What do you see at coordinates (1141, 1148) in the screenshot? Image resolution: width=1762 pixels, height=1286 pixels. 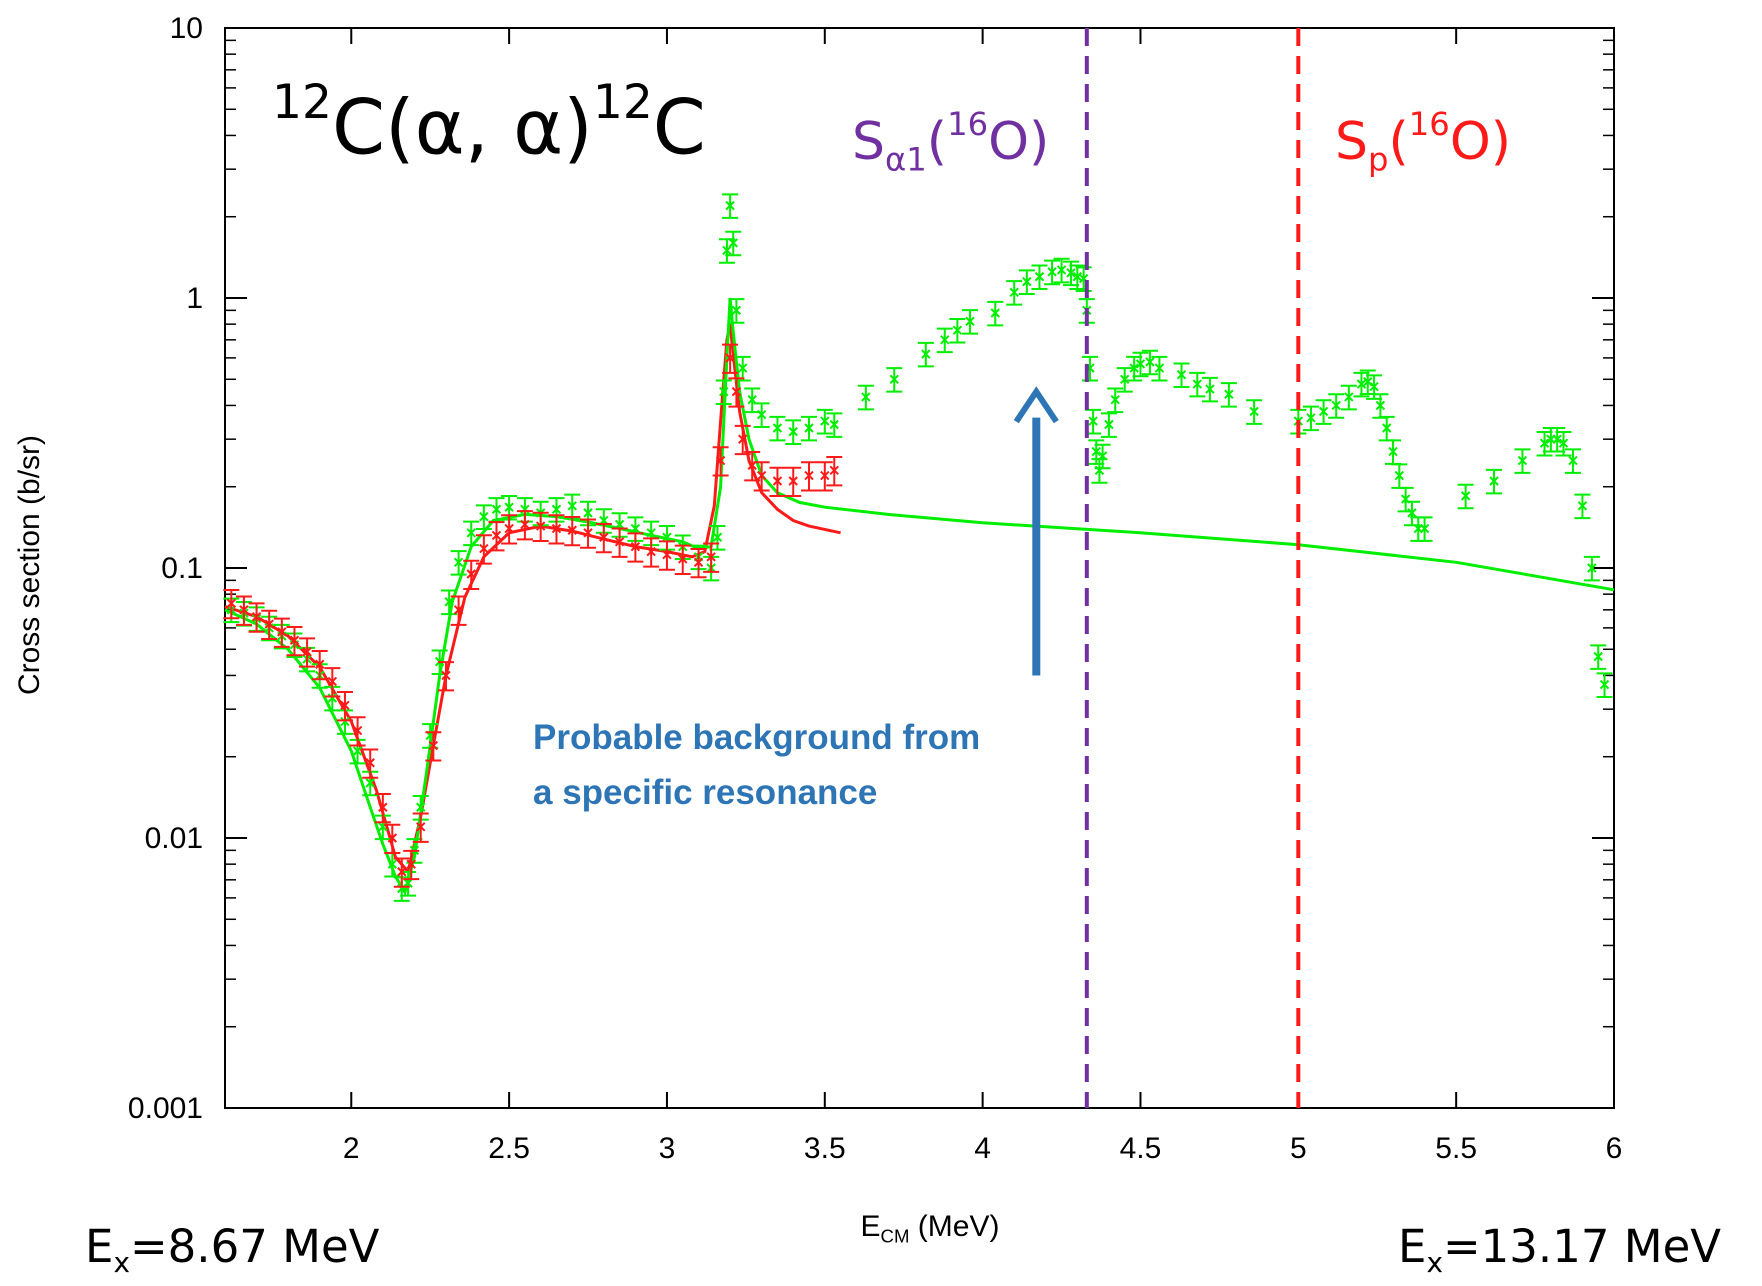 I see `x-tick-label: 4.5` at bounding box center [1141, 1148].